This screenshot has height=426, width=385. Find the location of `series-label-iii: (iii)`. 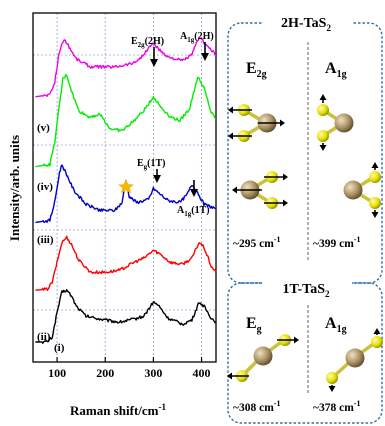

series-label-iii: (iii) is located at coordinates (45, 240).